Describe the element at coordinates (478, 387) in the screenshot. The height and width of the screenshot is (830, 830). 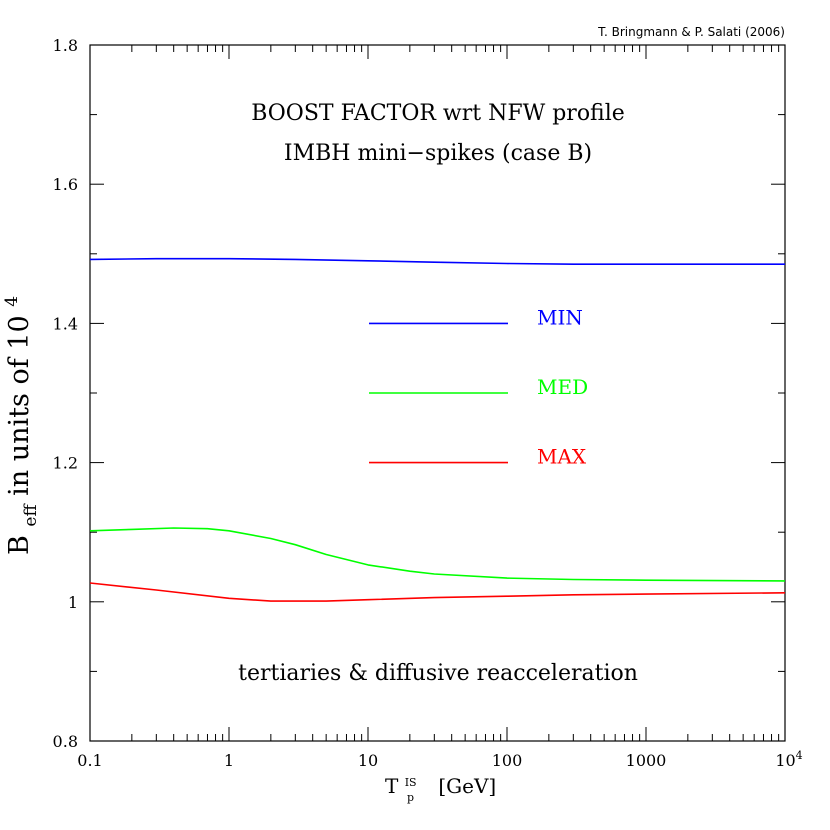
I see `legend: MIN MED MAX` at that location.